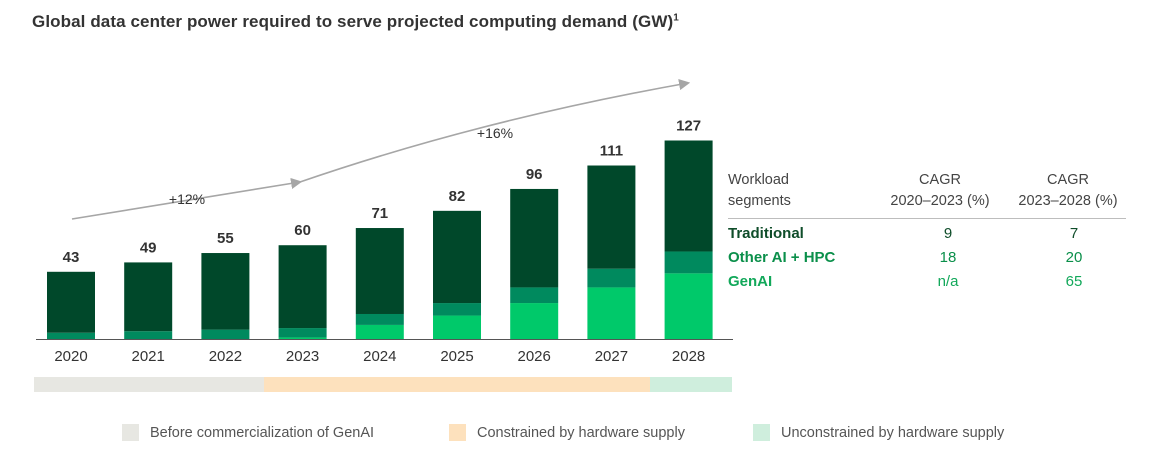 This screenshot has width=1155, height=475. I want to click on cagr-annotation-2020-2023: +12%, so click(187, 199).